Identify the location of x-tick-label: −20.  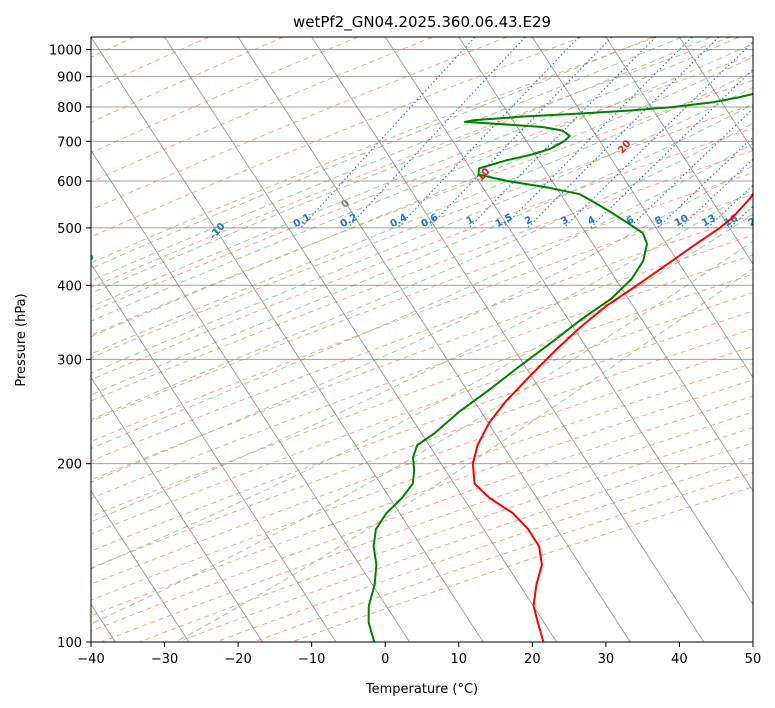
(237, 659).